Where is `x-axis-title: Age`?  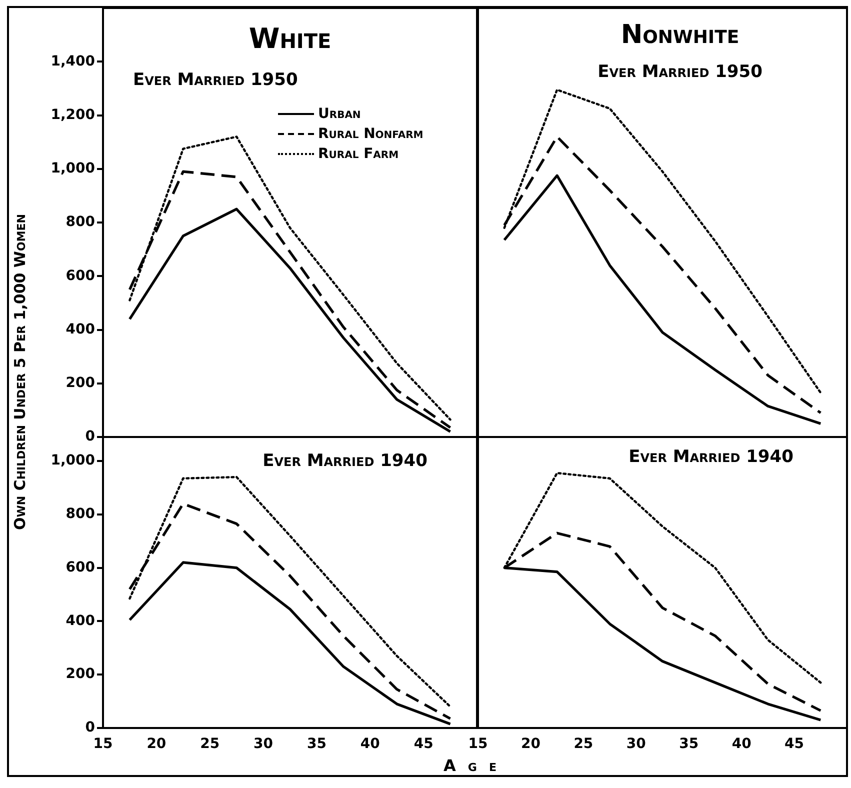
x-axis-title: Age is located at coordinates (476, 765).